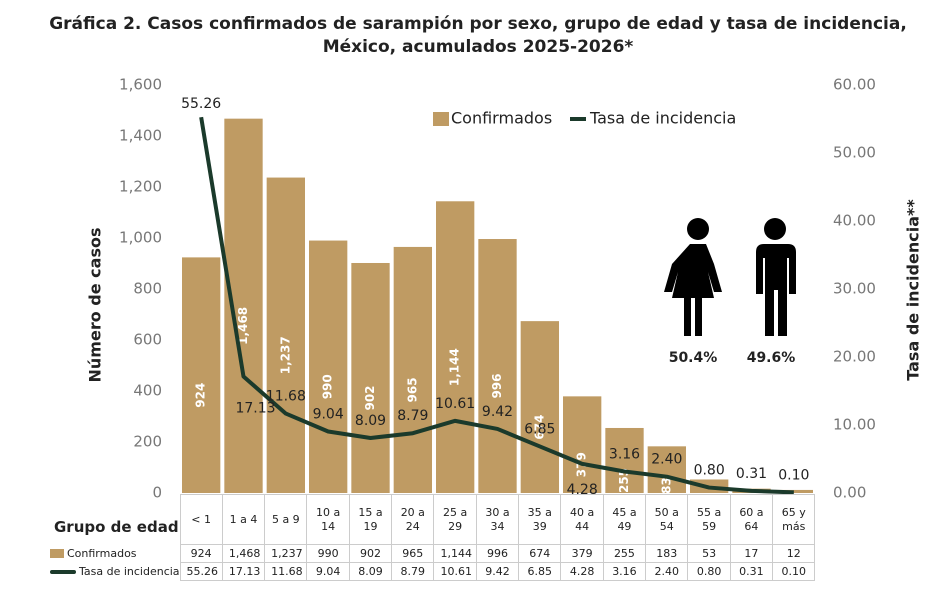  I want to click on y2-tick-label: 40.00, so click(854, 221).